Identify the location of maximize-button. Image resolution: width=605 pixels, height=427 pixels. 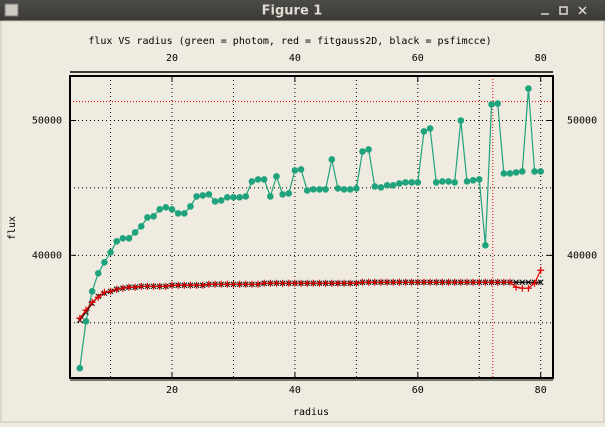
(563, 10).